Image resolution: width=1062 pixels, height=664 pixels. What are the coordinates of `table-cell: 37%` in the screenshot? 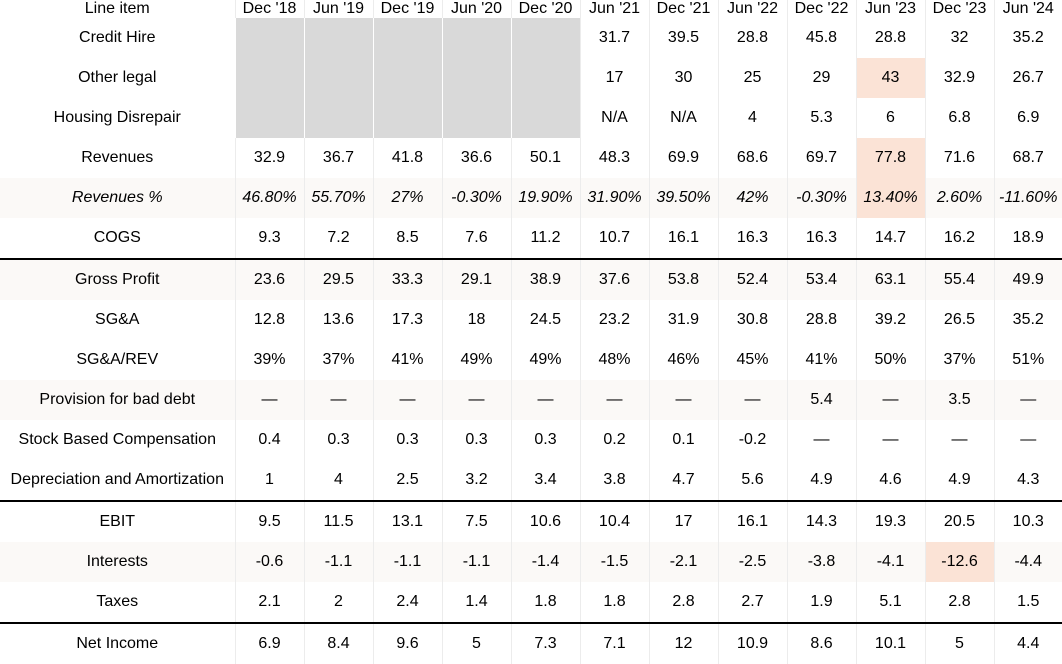 It's located at (338, 360).